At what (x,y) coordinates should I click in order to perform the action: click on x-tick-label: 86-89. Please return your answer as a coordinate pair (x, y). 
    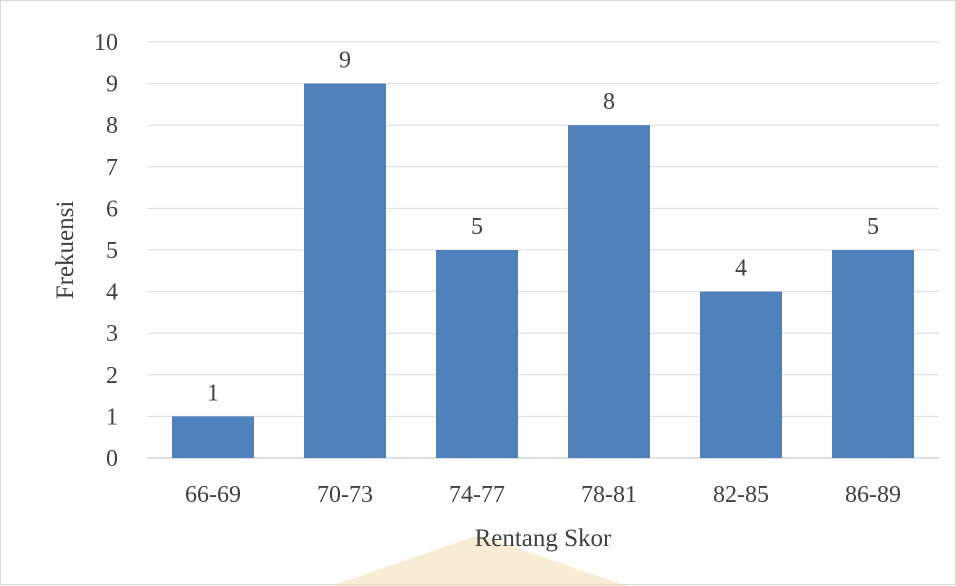
    Looking at the image, I should click on (873, 495).